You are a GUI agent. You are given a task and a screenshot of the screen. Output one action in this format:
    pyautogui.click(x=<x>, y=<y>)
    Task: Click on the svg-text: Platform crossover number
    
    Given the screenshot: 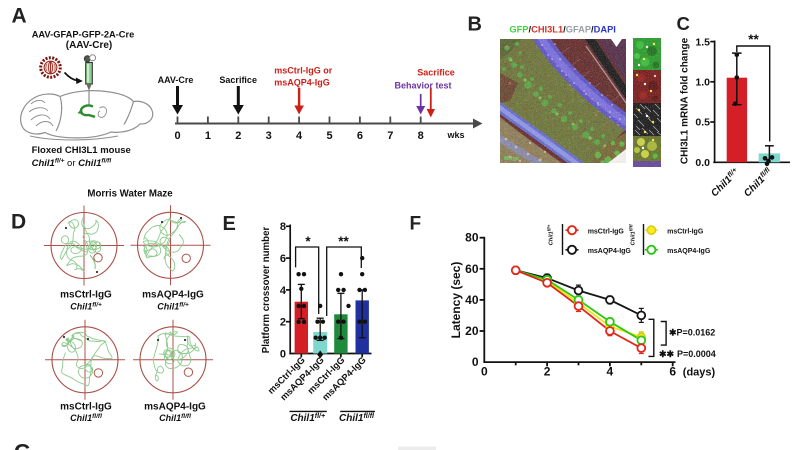 What is the action you would take?
    pyautogui.click(x=266, y=290)
    